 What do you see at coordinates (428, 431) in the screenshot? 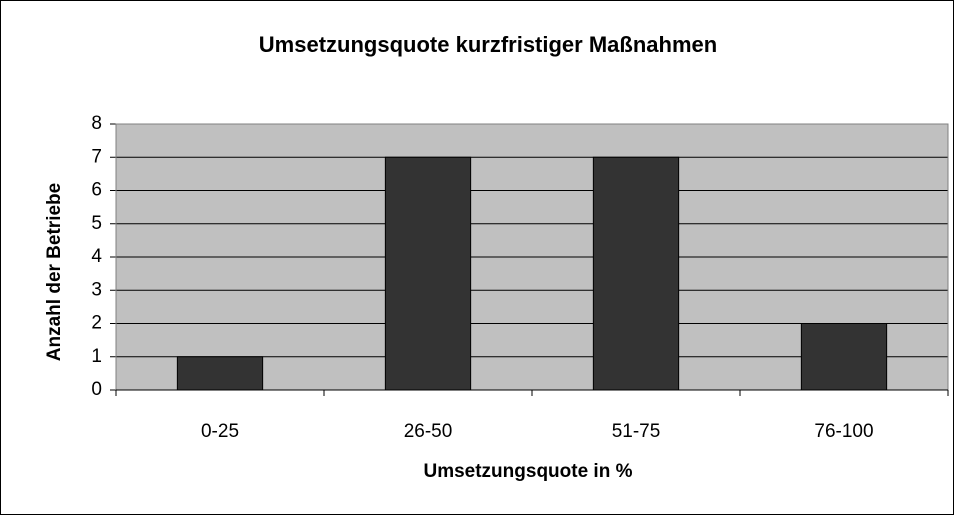
I see `x-tick-label: 26-50` at bounding box center [428, 431].